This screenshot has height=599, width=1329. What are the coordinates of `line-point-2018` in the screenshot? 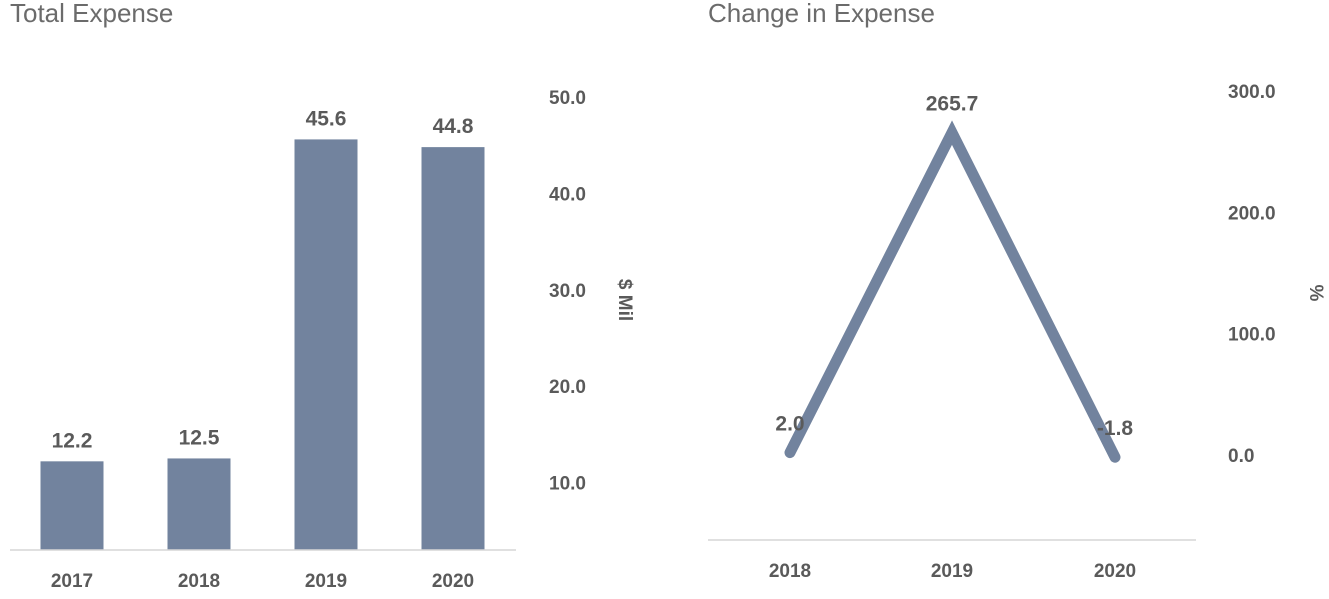 It's located at (790, 452).